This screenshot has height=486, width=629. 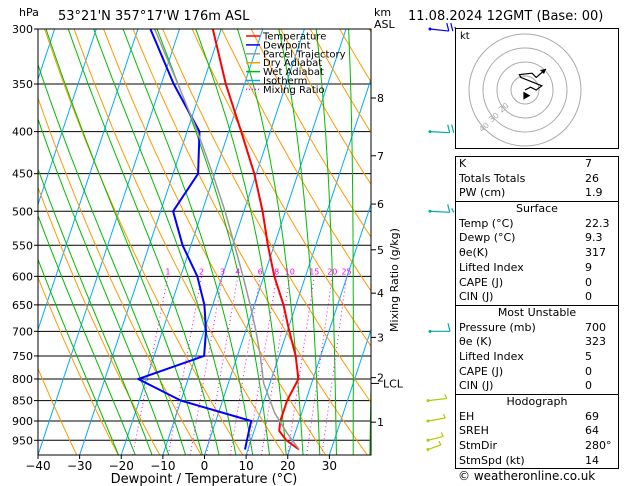 What do you see at coordinates (474, 431) in the screenshot?
I see `index-label: SREH` at bounding box center [474, 431].